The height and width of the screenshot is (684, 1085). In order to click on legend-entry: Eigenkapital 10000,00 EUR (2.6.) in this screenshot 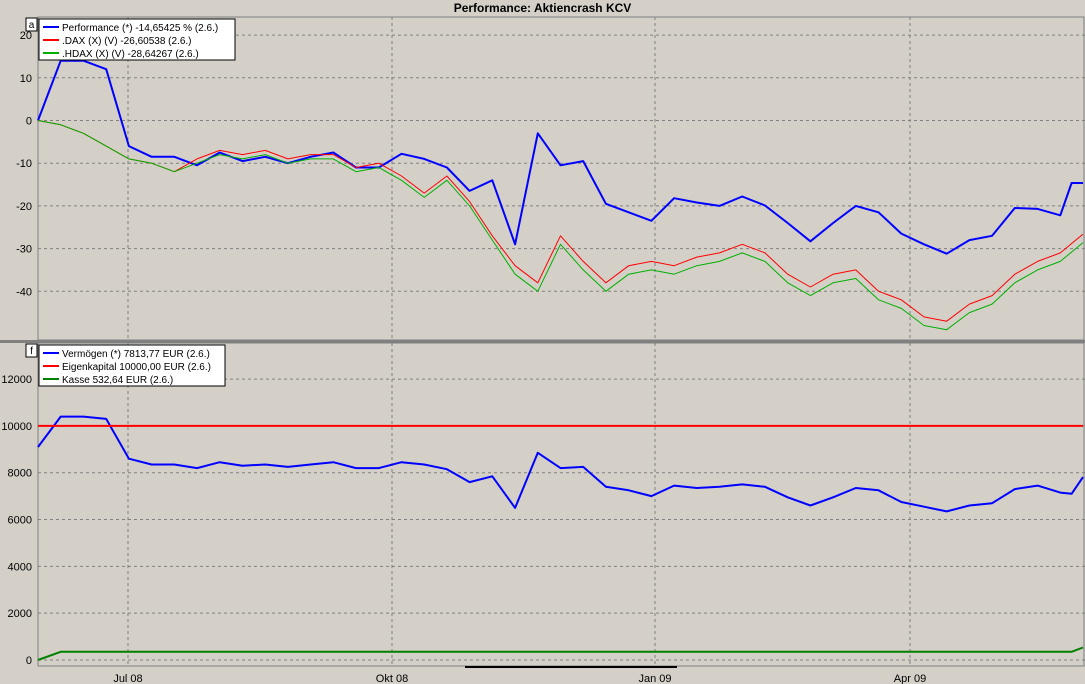, I will do `click(136, 367)`.